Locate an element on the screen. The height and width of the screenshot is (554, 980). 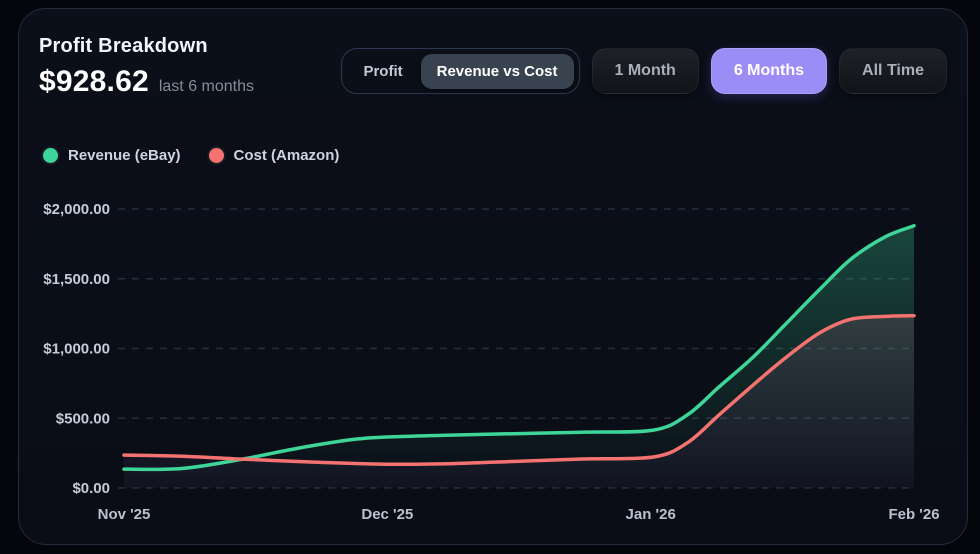
cost-dot-icon is located at coordinates (216, 155).